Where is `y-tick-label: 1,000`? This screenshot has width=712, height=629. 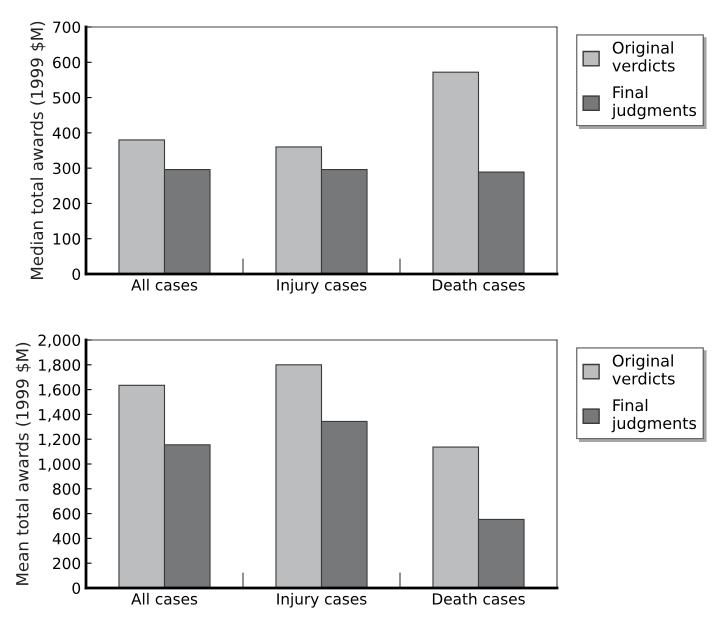 y-tick-label: 1,000 is located at coordinates (59, 465).